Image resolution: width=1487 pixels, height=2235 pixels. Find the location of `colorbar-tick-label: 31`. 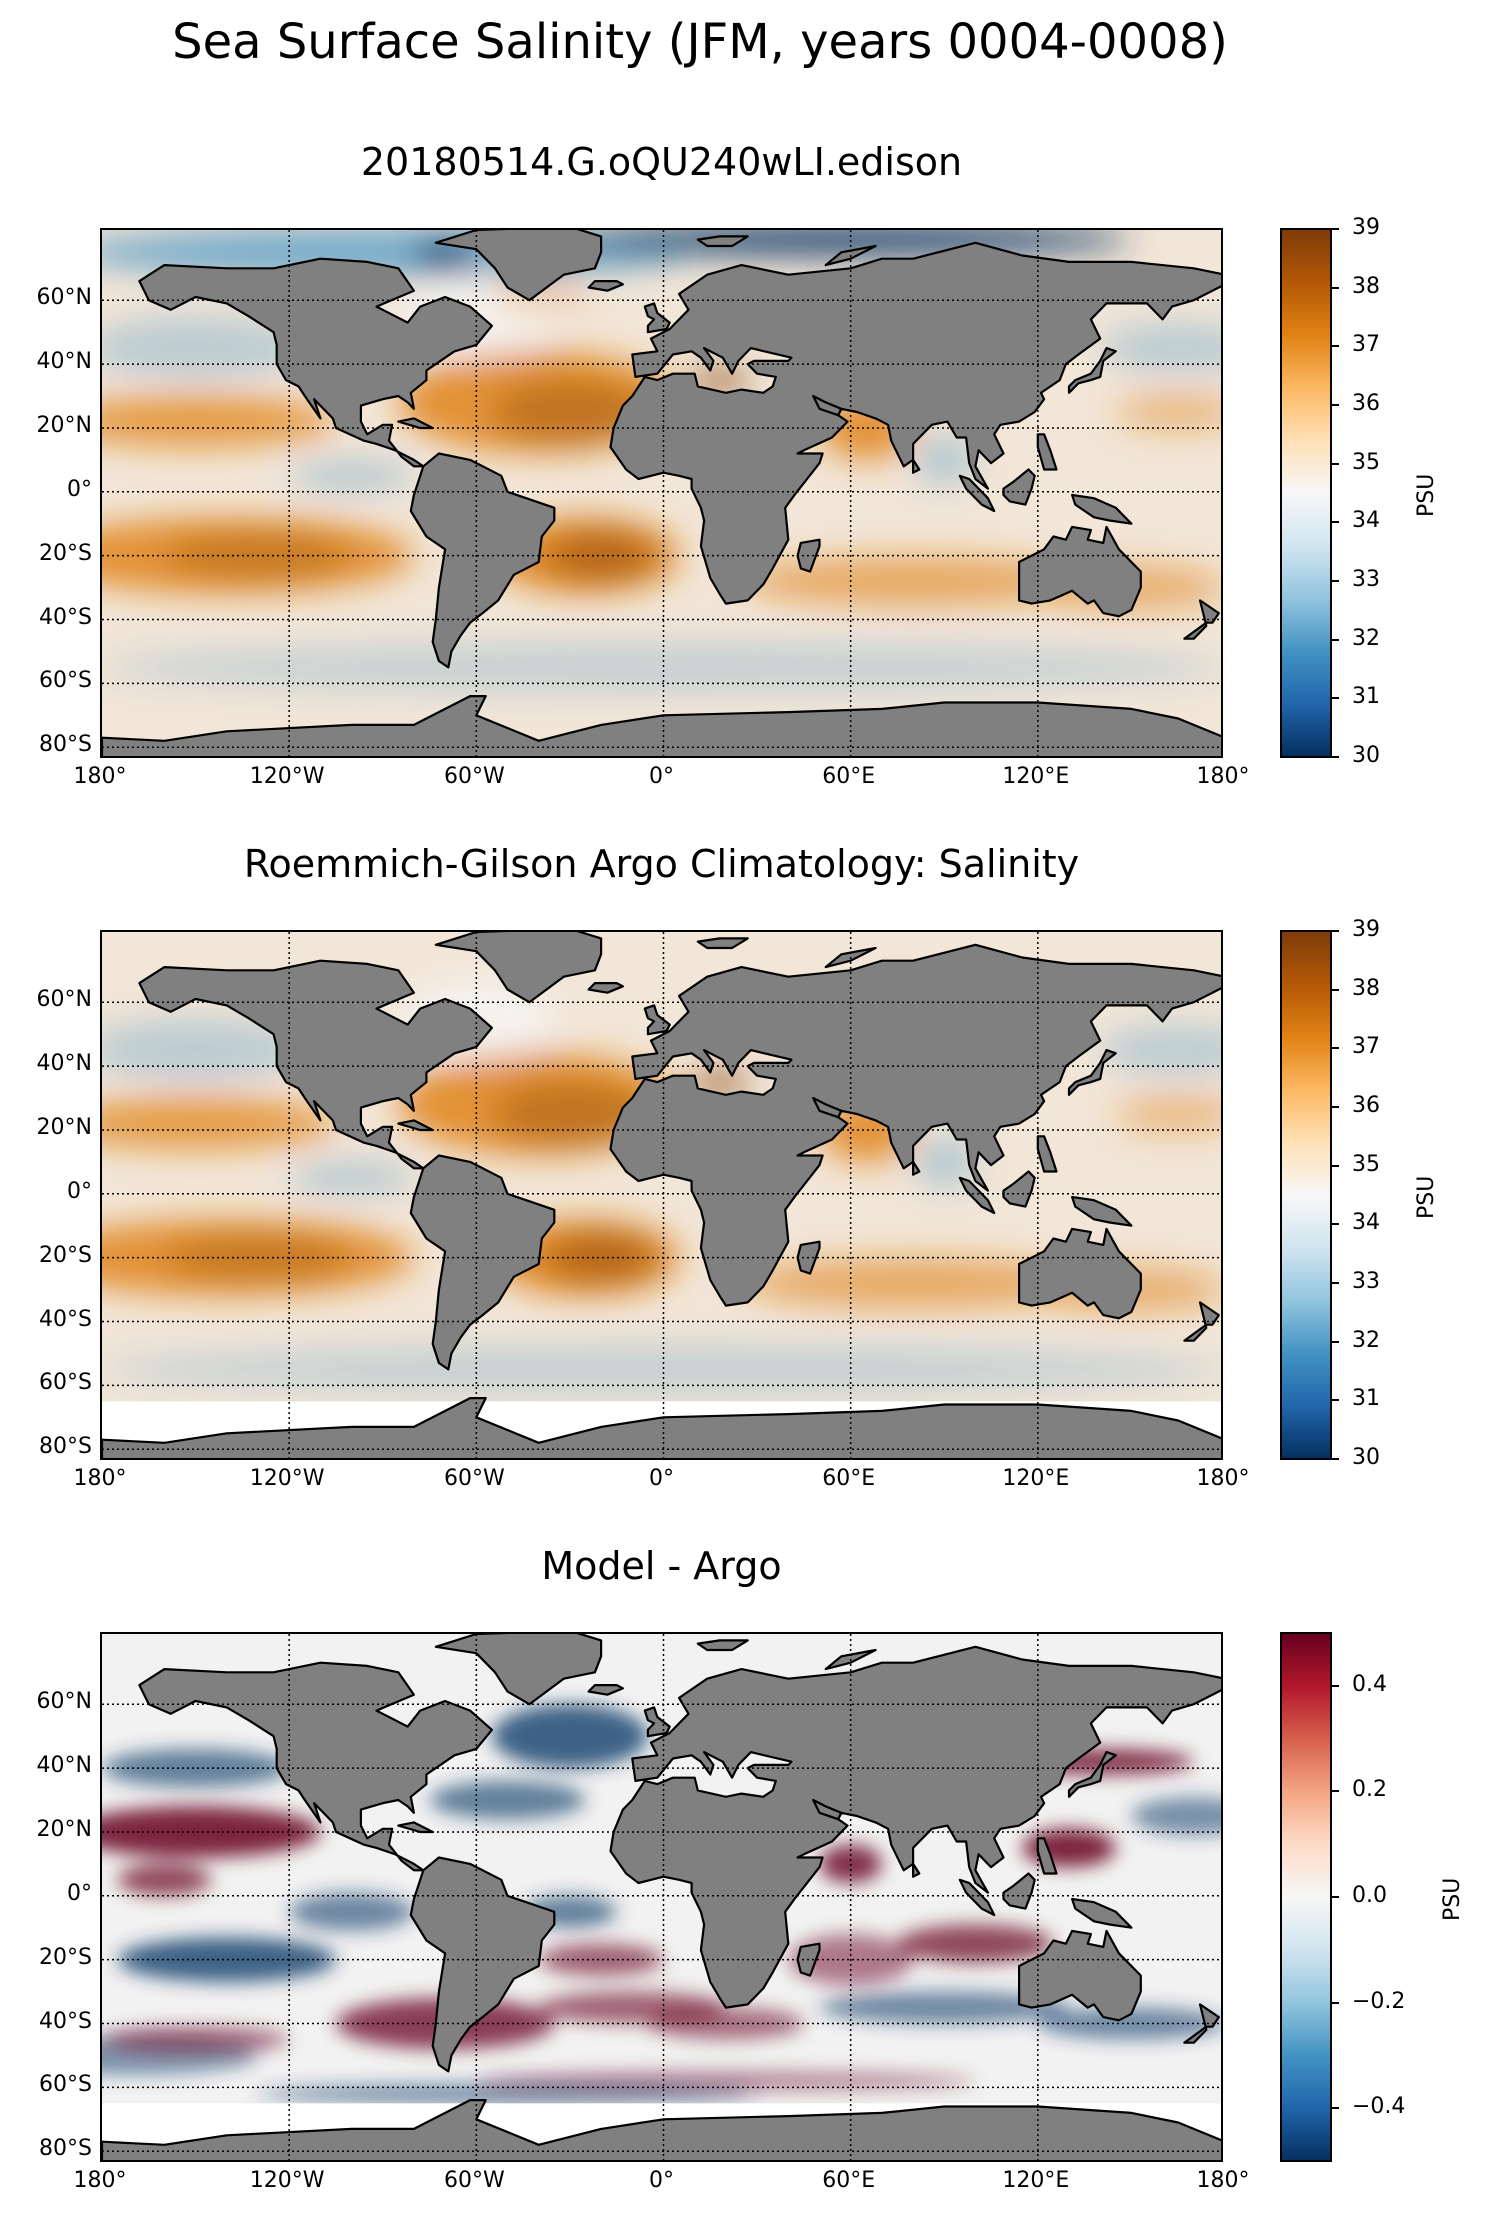

colorbar-tick-label: 31 is located at coordinates (1366, 697).